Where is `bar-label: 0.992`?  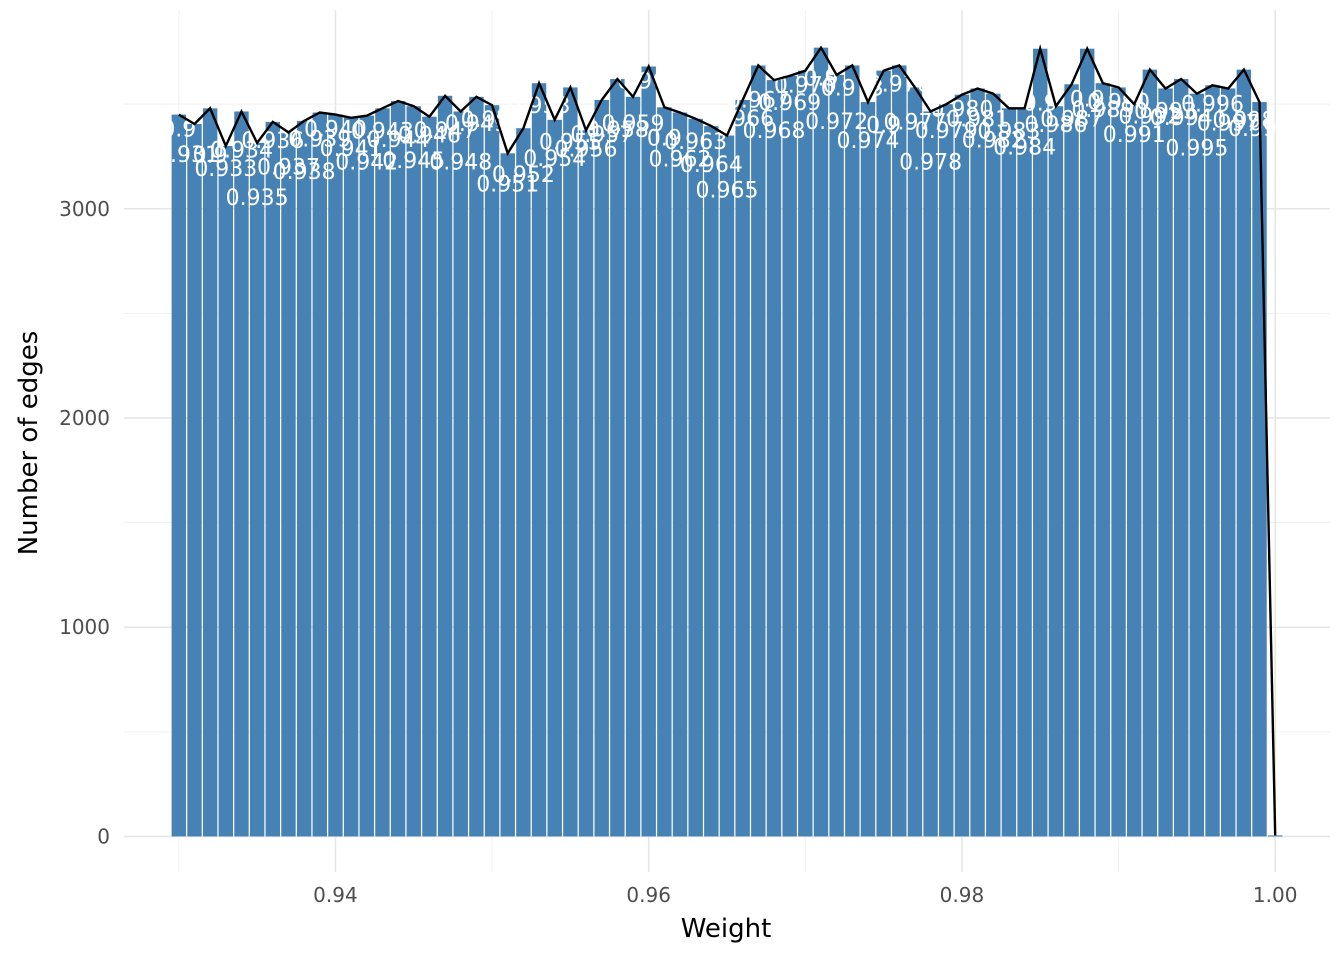
bar-label: 0.992 is located at coordinates (1149, 117).